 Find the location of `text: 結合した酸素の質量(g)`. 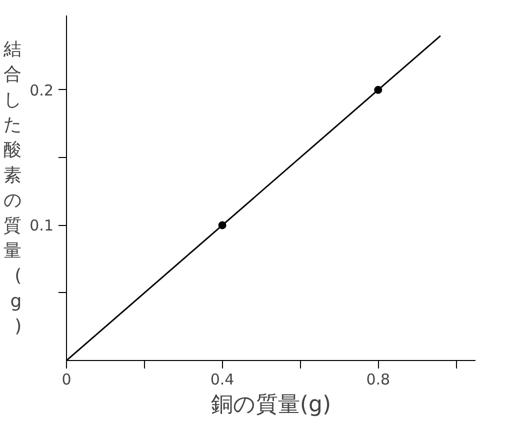

text: 結合した酸素の質量(g) is located at coordinates (13, 188).